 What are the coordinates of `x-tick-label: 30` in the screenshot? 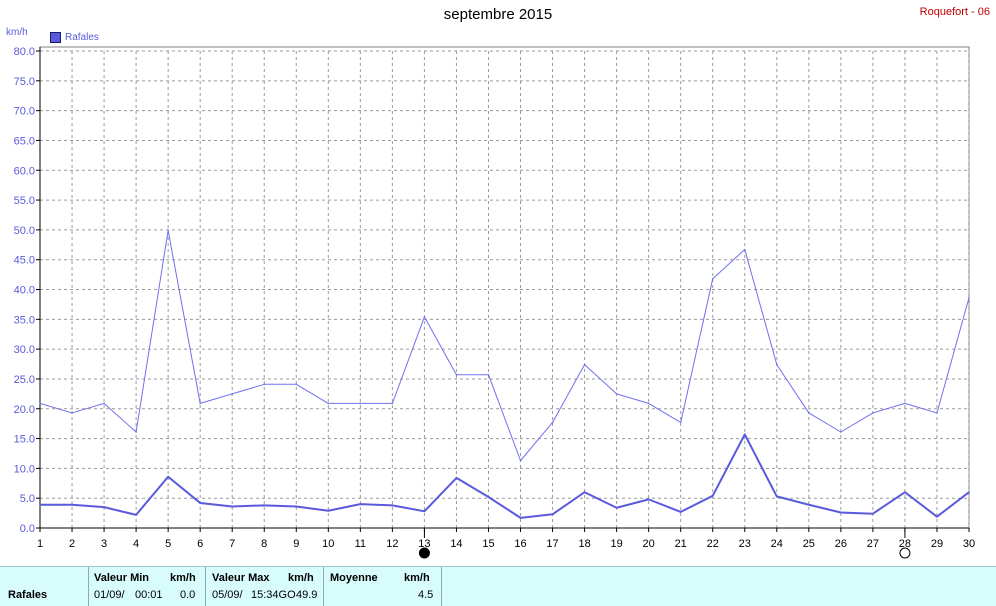 It's located at (969, 544).